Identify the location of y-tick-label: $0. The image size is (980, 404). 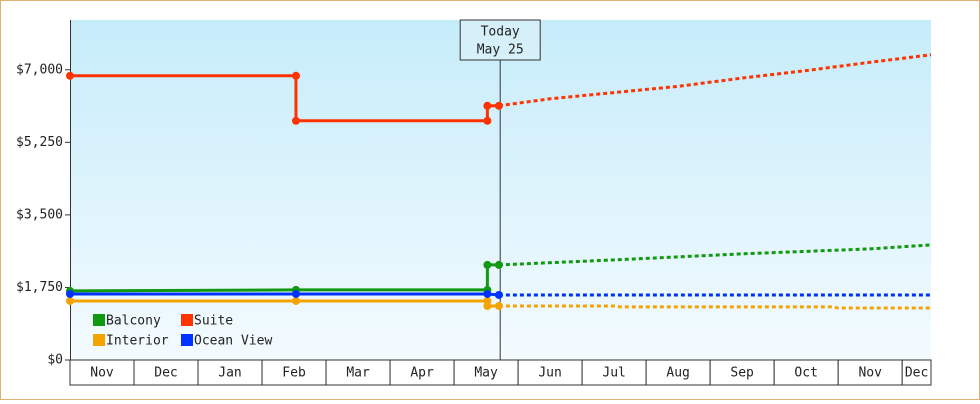
(55, 360).